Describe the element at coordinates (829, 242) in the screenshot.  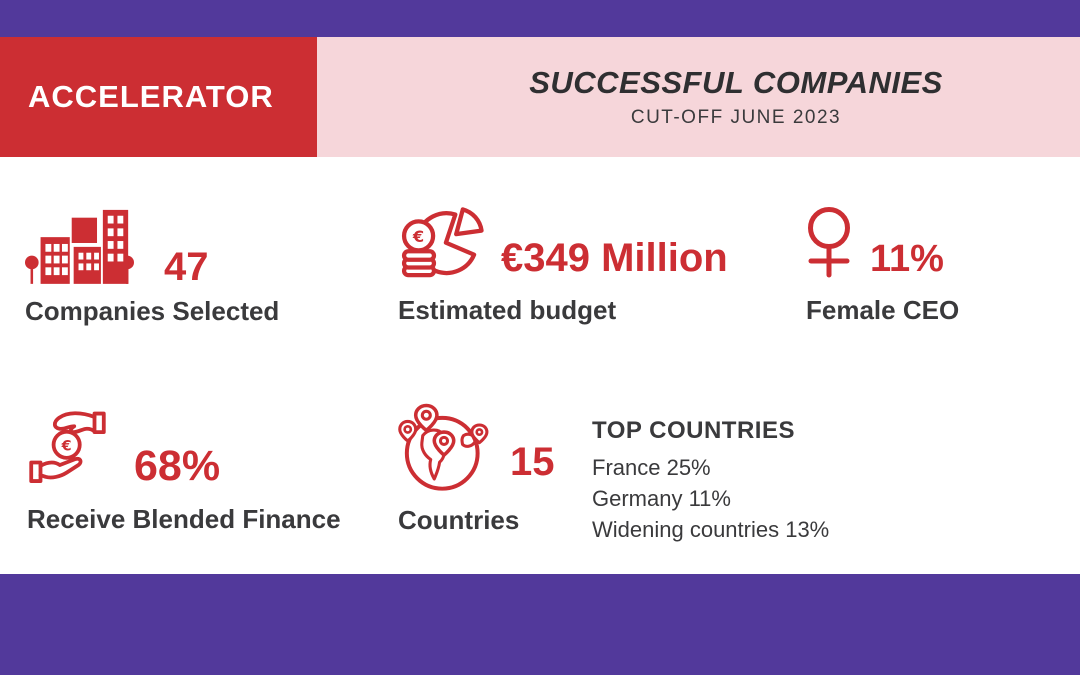
I see `female-symbol-icon` at that location.